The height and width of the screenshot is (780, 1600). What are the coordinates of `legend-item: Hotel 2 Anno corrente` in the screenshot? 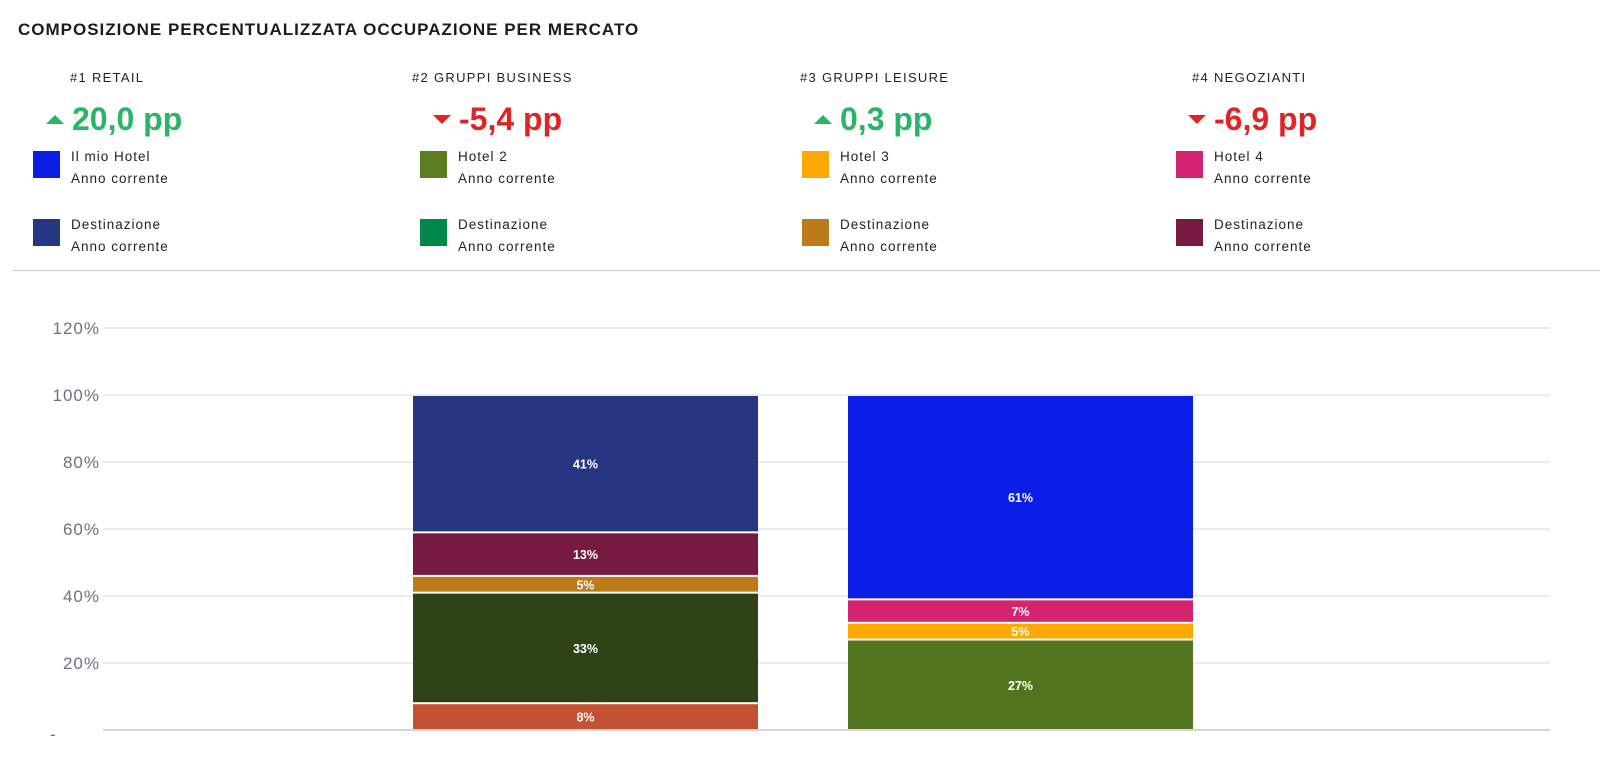 It's located at (576, 176).